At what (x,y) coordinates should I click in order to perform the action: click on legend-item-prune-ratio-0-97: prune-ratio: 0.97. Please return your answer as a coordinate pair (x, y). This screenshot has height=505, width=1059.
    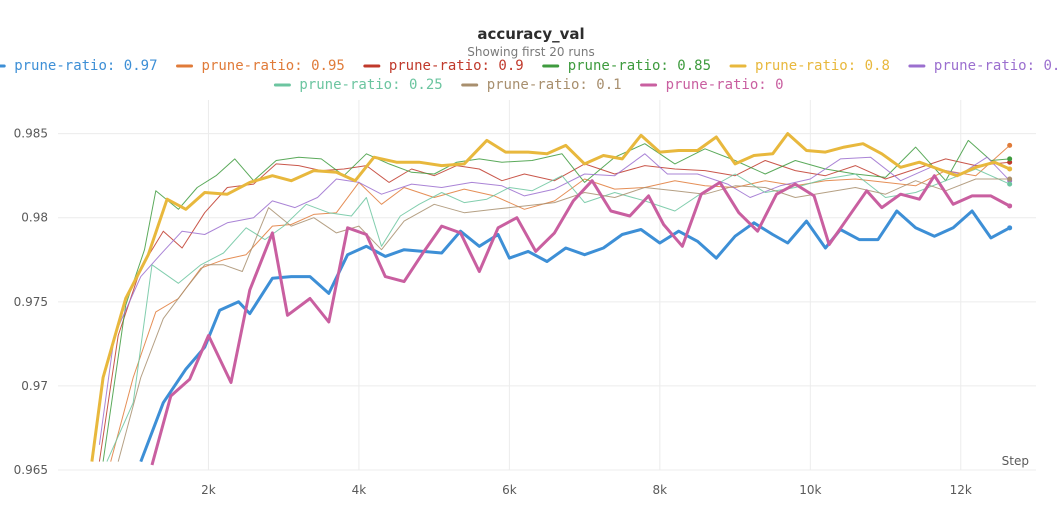
    Looking at the image, I should click on (79, 66).